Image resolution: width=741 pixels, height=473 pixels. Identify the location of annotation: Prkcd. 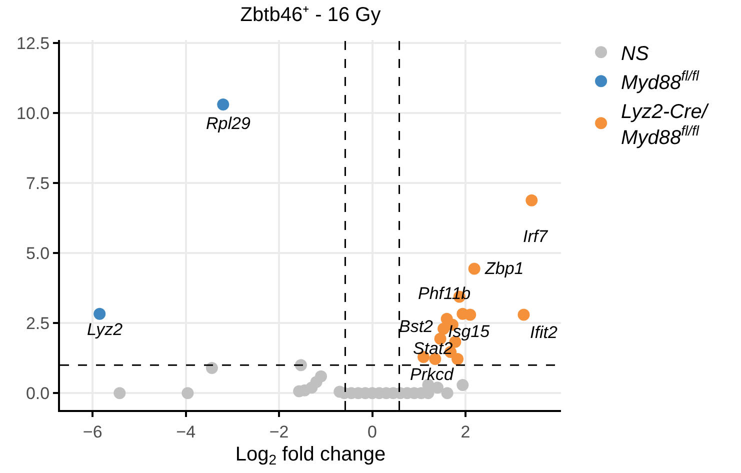
(432, 374).